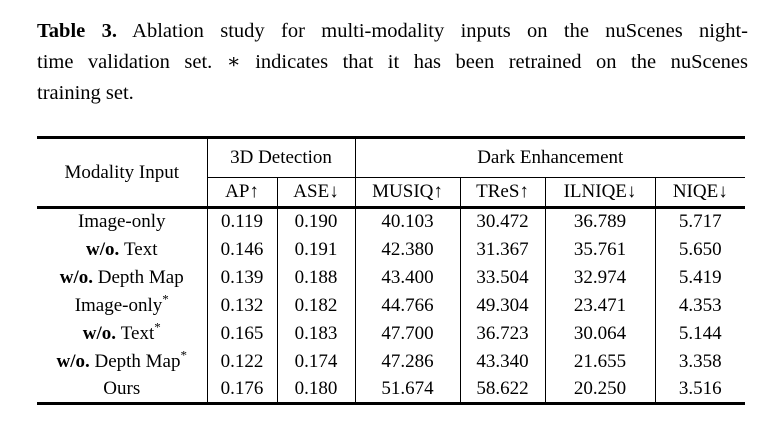  What do you see at coordinates (242, 361) in the screenshot?
I see `table-cell: 0.122` at bounding box center [242, 361].